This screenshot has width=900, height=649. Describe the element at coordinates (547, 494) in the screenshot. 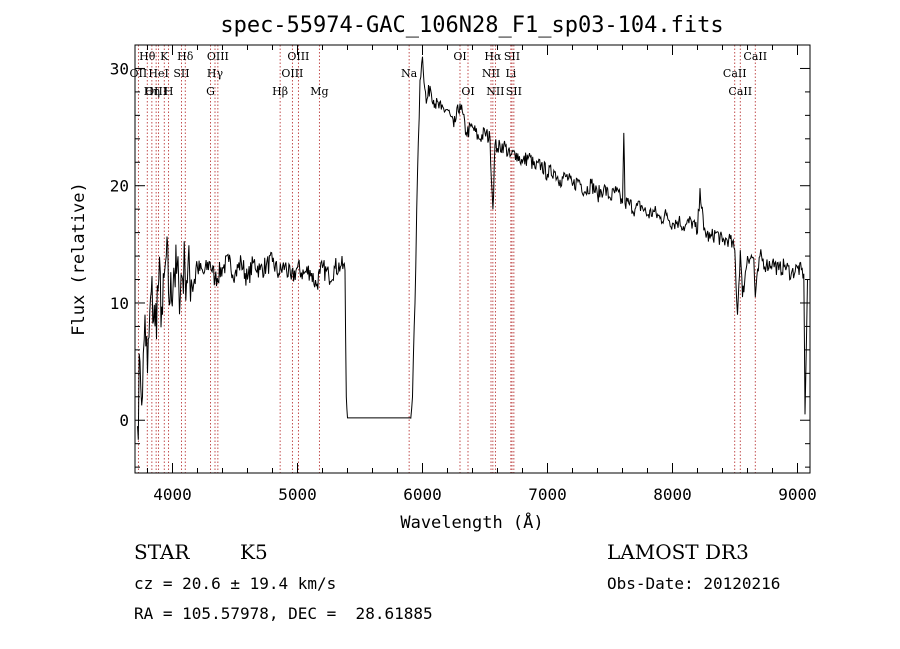

I see `x-tick-label: 7000` at that location.